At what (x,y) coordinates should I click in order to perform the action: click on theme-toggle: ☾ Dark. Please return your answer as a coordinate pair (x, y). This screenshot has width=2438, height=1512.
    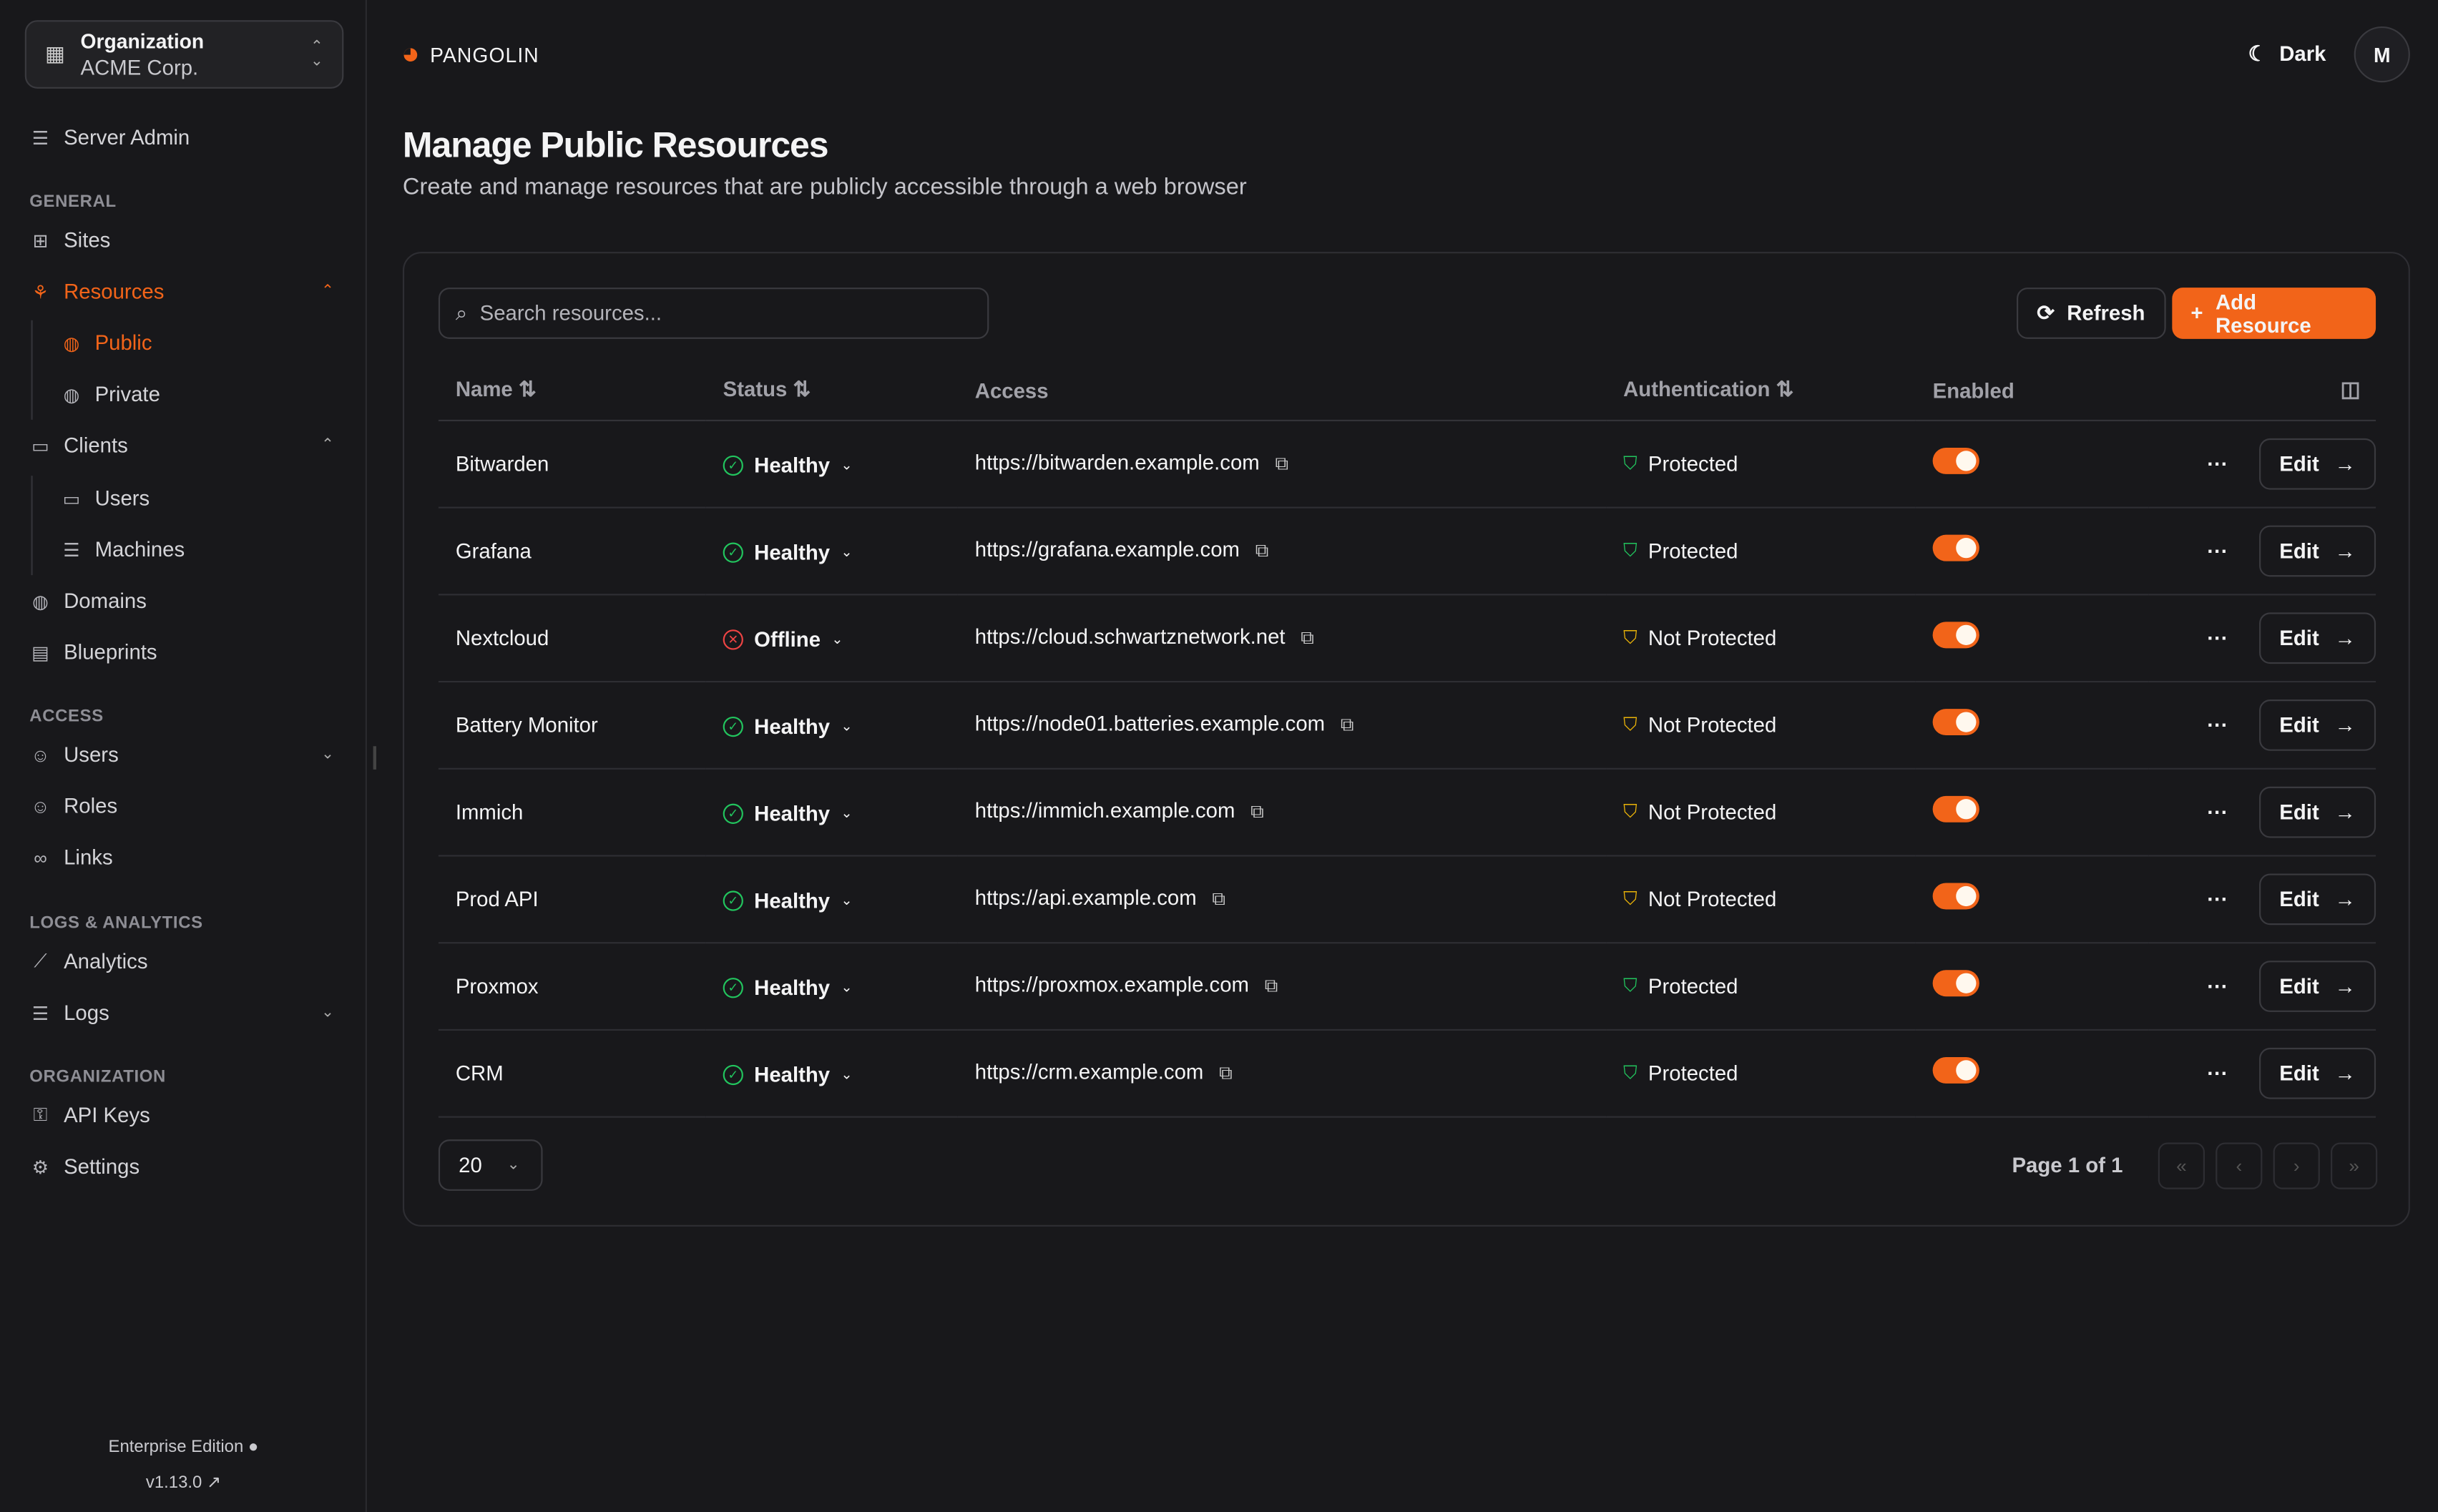
    Looking at the image, I should click on (2287, 54).